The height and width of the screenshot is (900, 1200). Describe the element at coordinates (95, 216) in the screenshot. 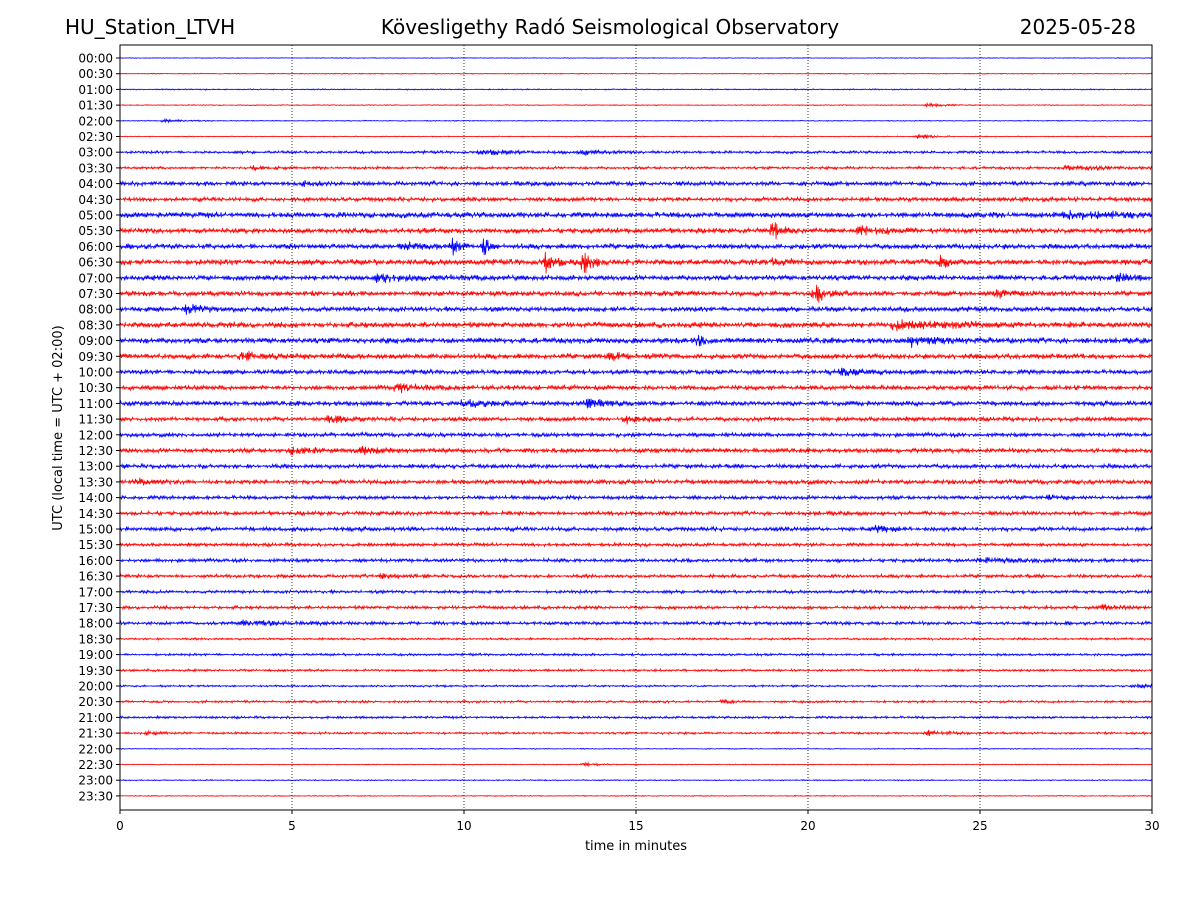

I see `y-tick-label: 05:00` at that location.